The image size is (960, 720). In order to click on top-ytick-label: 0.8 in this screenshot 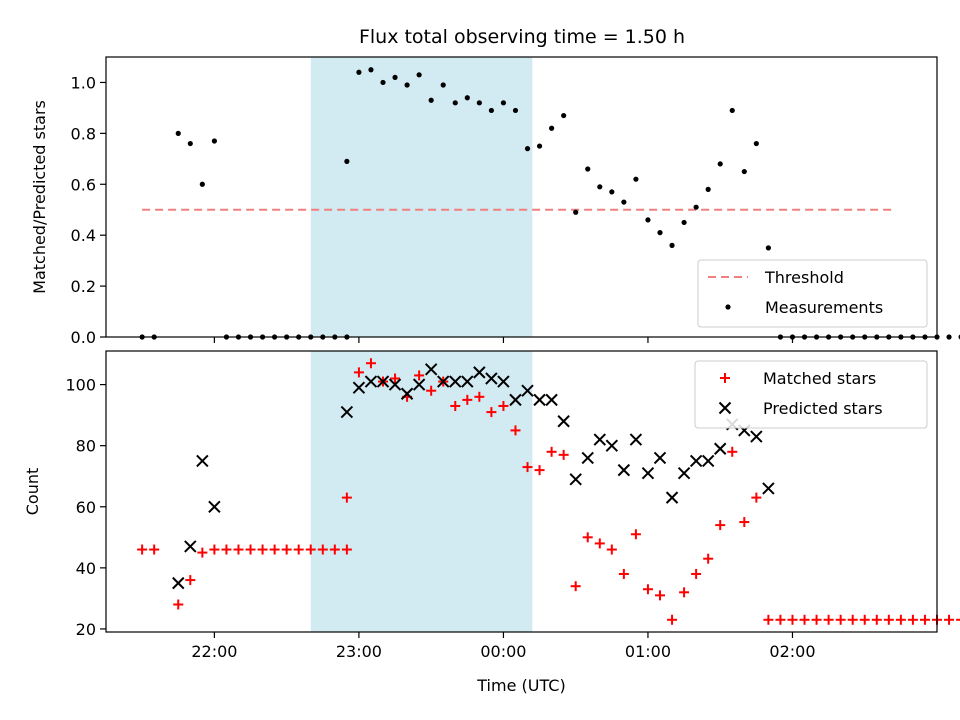, I will do `click(83, 133)`.